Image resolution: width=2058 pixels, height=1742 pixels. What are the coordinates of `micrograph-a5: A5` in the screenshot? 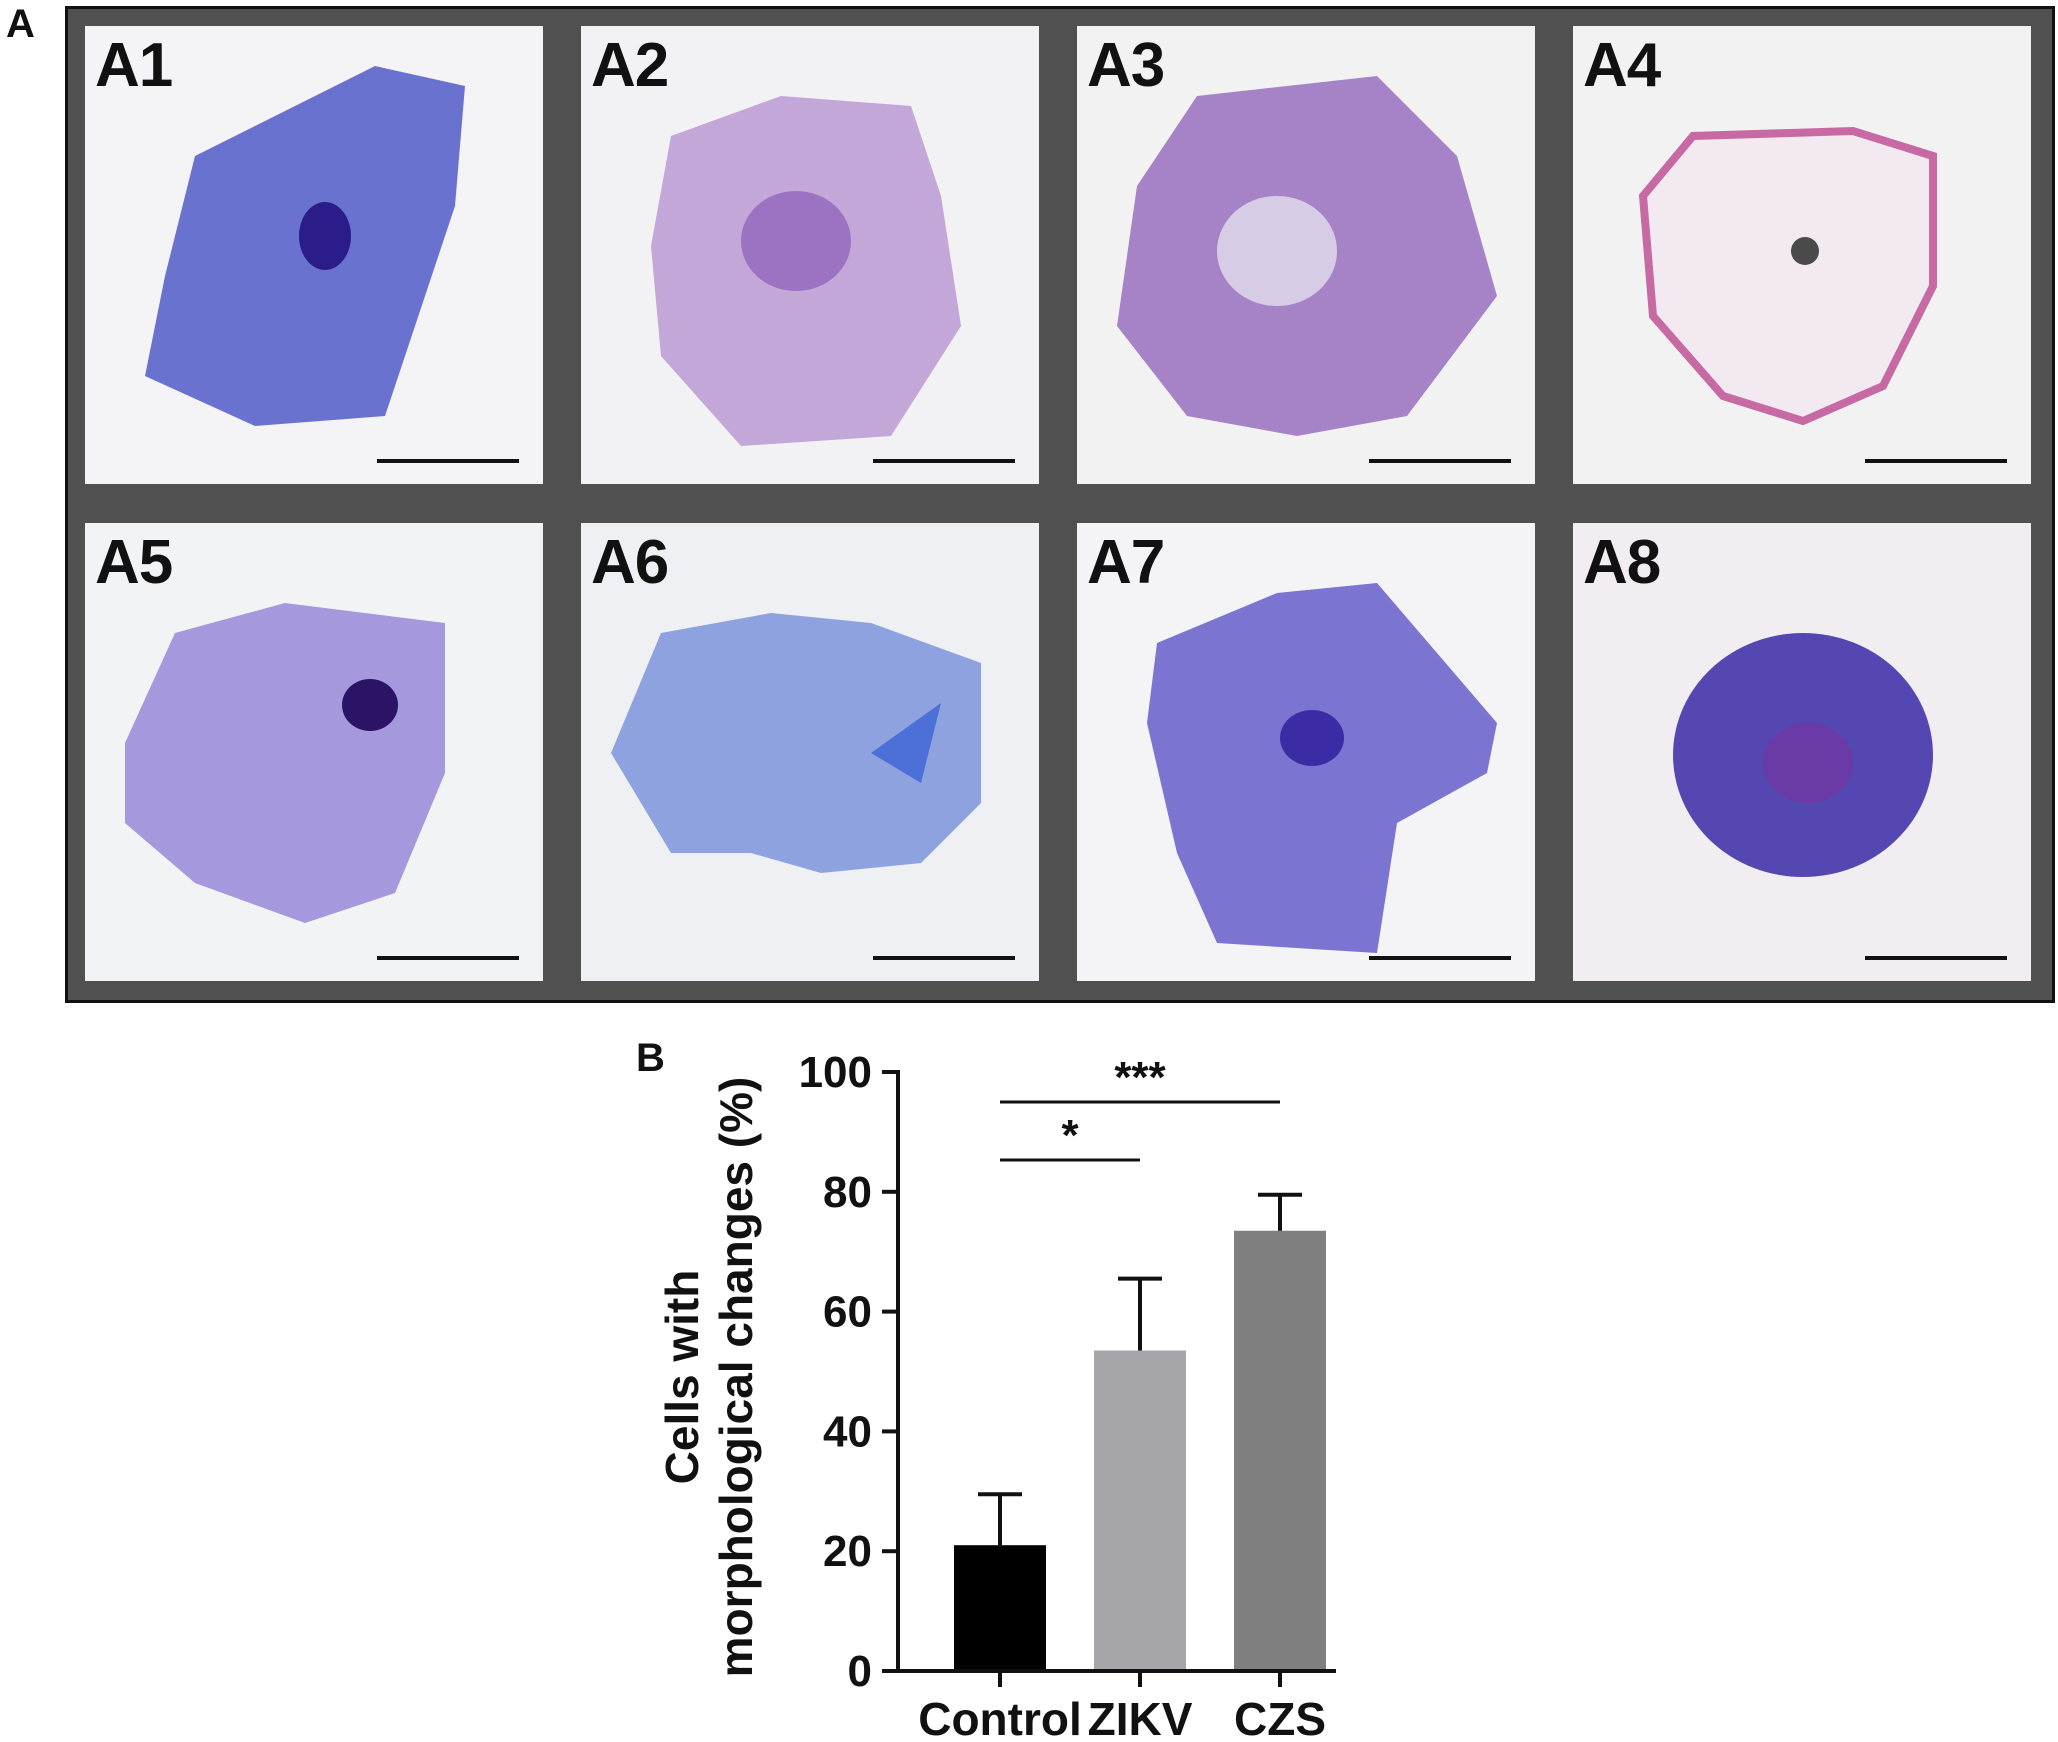 It's located at (314, 752).